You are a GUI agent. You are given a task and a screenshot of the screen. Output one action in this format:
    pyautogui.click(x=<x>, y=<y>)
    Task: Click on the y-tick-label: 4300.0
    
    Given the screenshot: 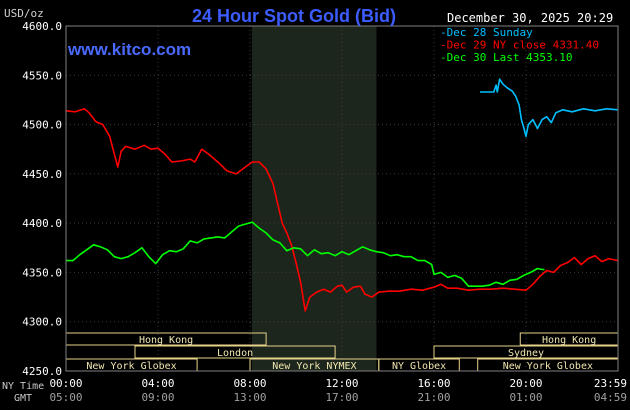 What is the action you would take?
    pyautogui.click(x=42, y=322)
    